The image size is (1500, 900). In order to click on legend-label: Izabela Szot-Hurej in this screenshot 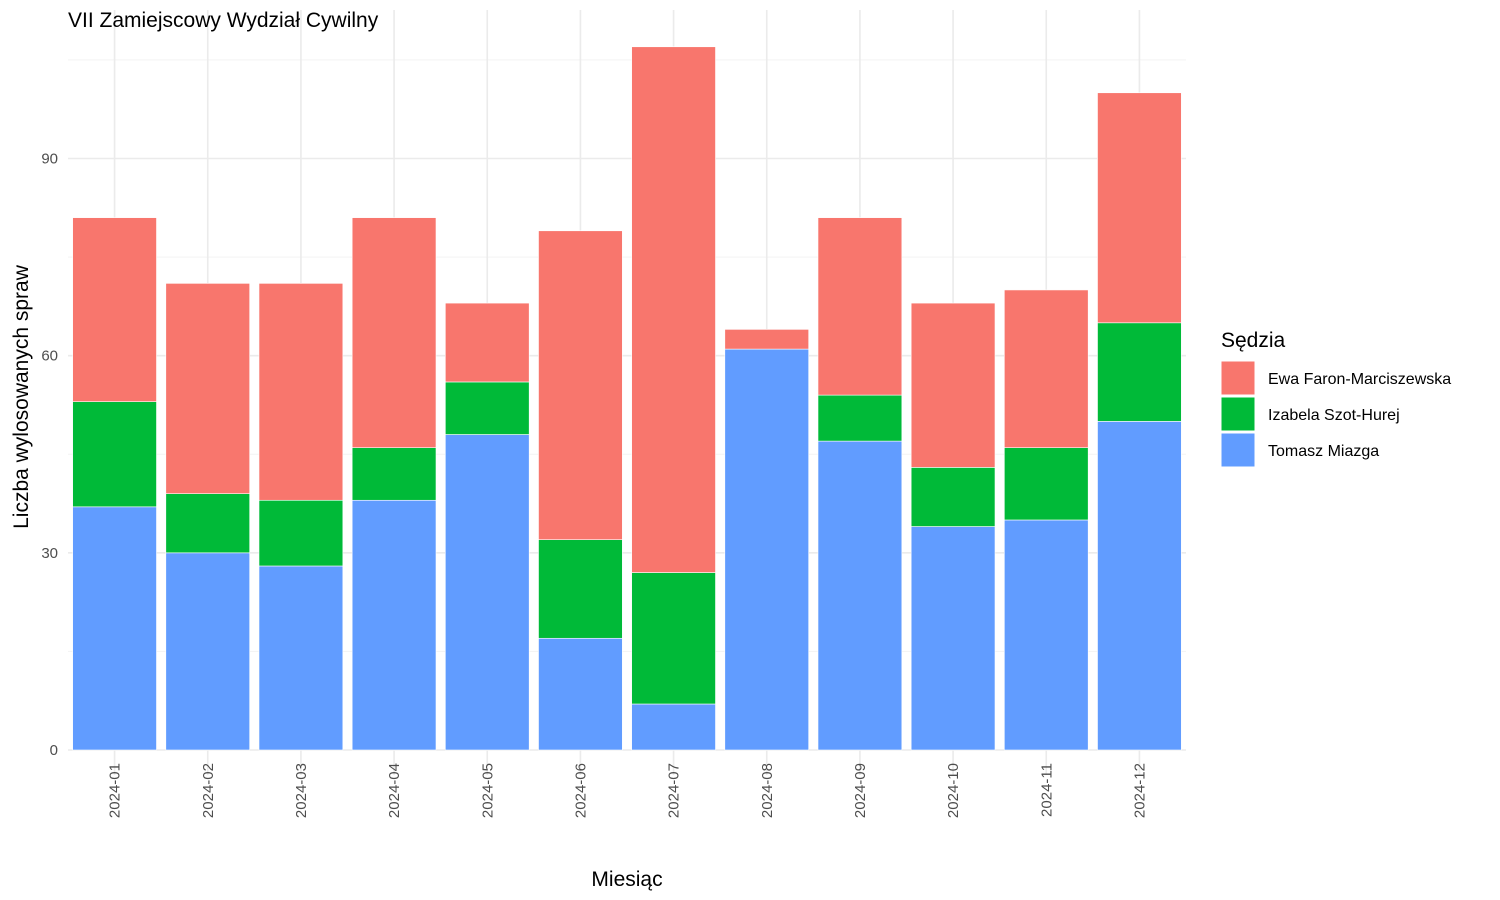, I will do `click(1334, 415)`.